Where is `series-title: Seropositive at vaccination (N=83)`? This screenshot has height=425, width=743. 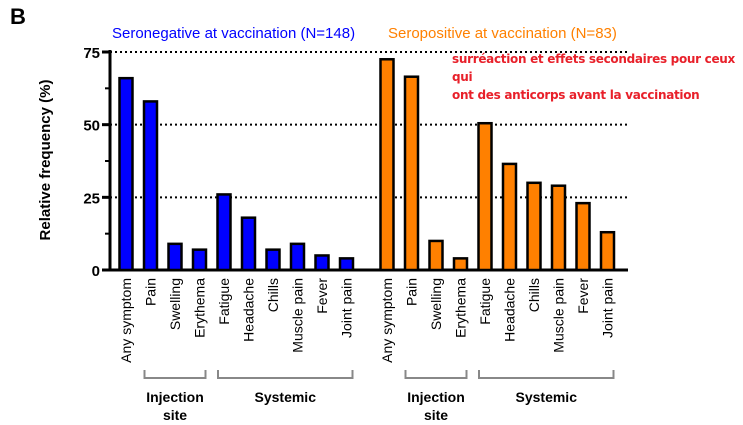 series-title: Seropositive at vaccination (N=83) is located at coordinates (502, 33).